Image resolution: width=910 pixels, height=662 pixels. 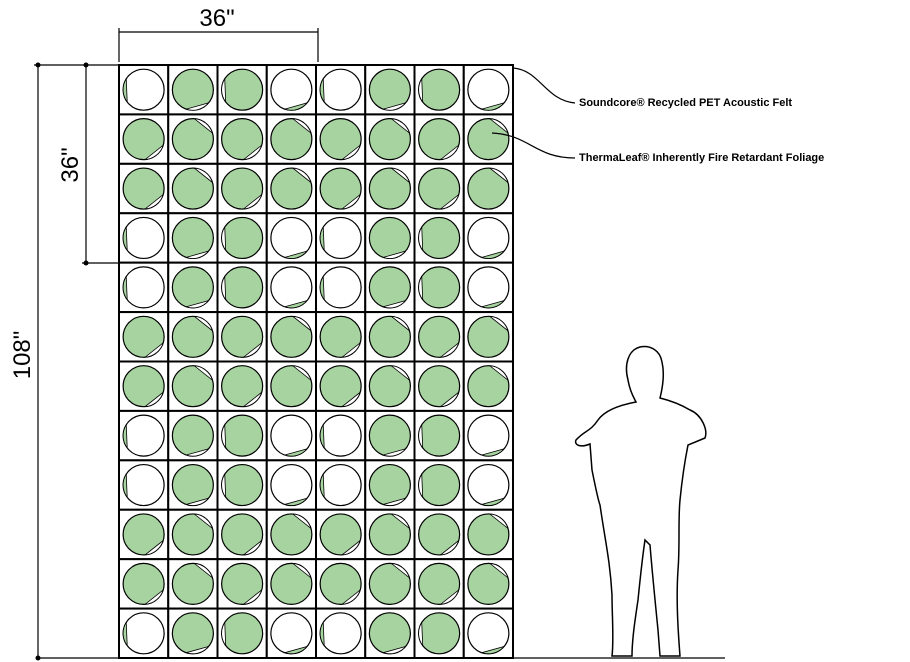 I want to click on leader-line, so click(x=533, y=145).